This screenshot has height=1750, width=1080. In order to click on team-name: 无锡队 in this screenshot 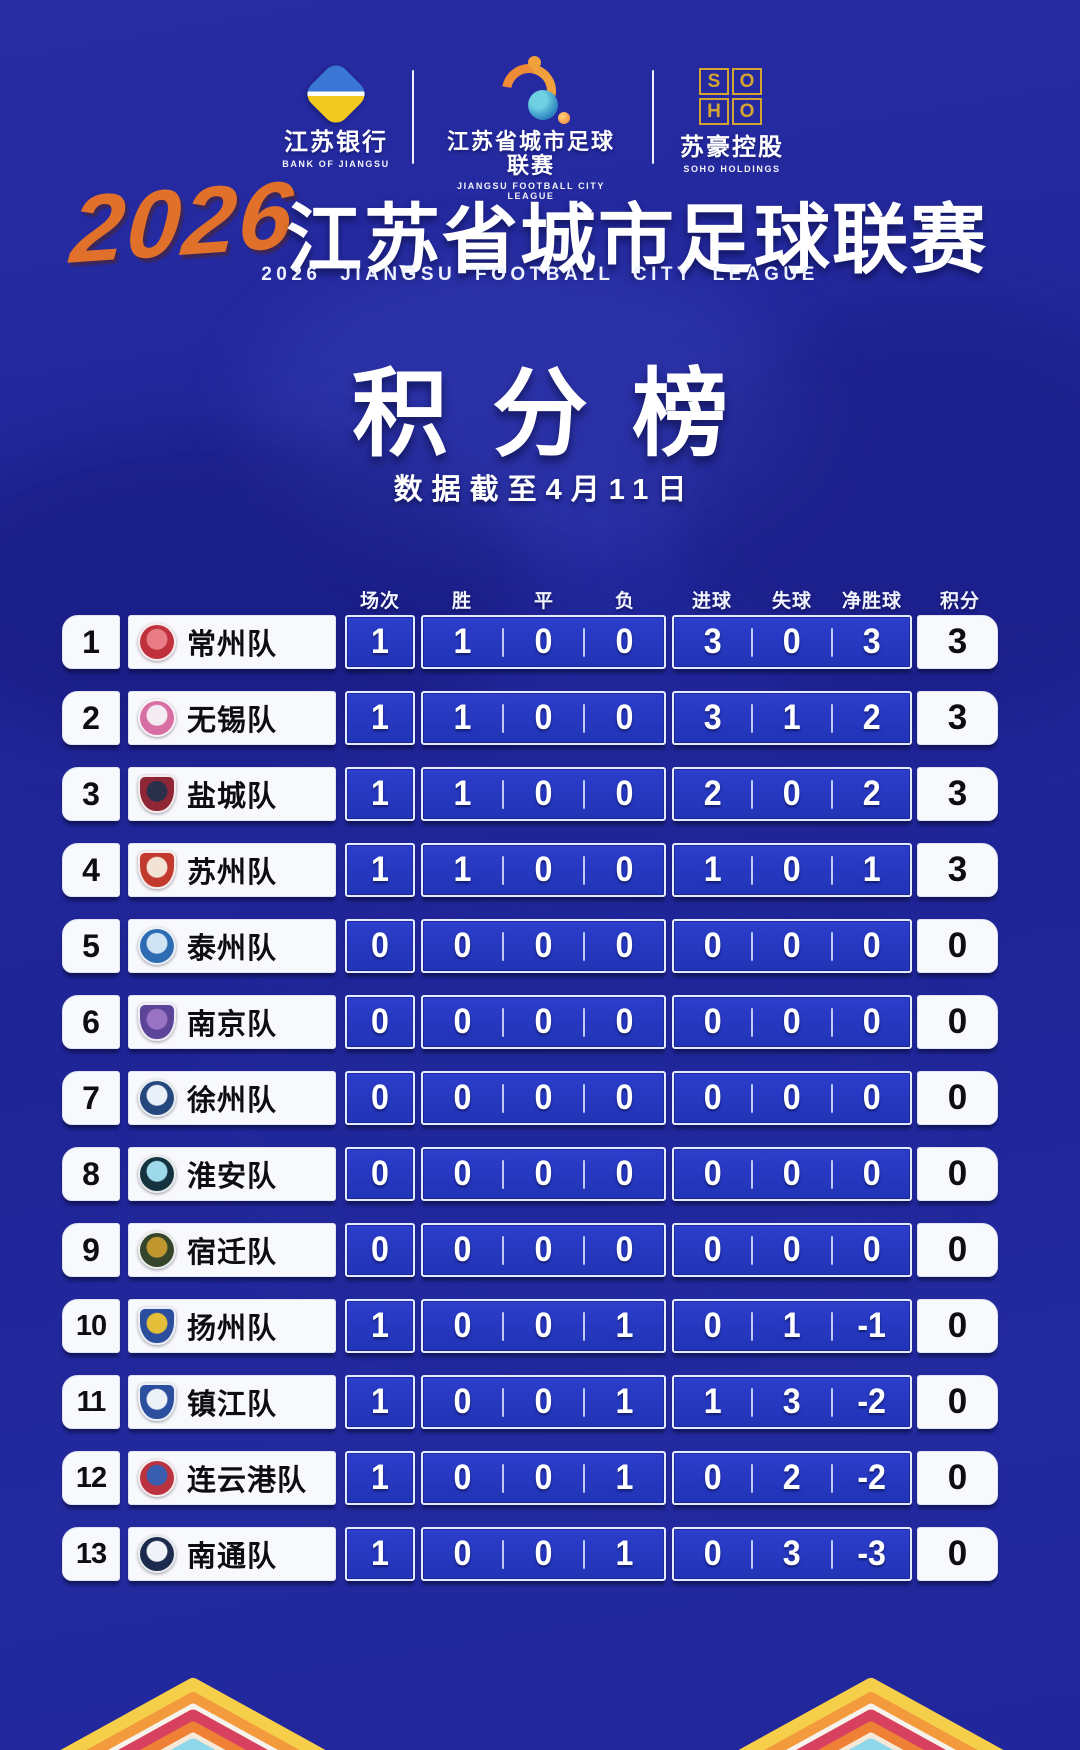, I will do `click(232, 721)`.